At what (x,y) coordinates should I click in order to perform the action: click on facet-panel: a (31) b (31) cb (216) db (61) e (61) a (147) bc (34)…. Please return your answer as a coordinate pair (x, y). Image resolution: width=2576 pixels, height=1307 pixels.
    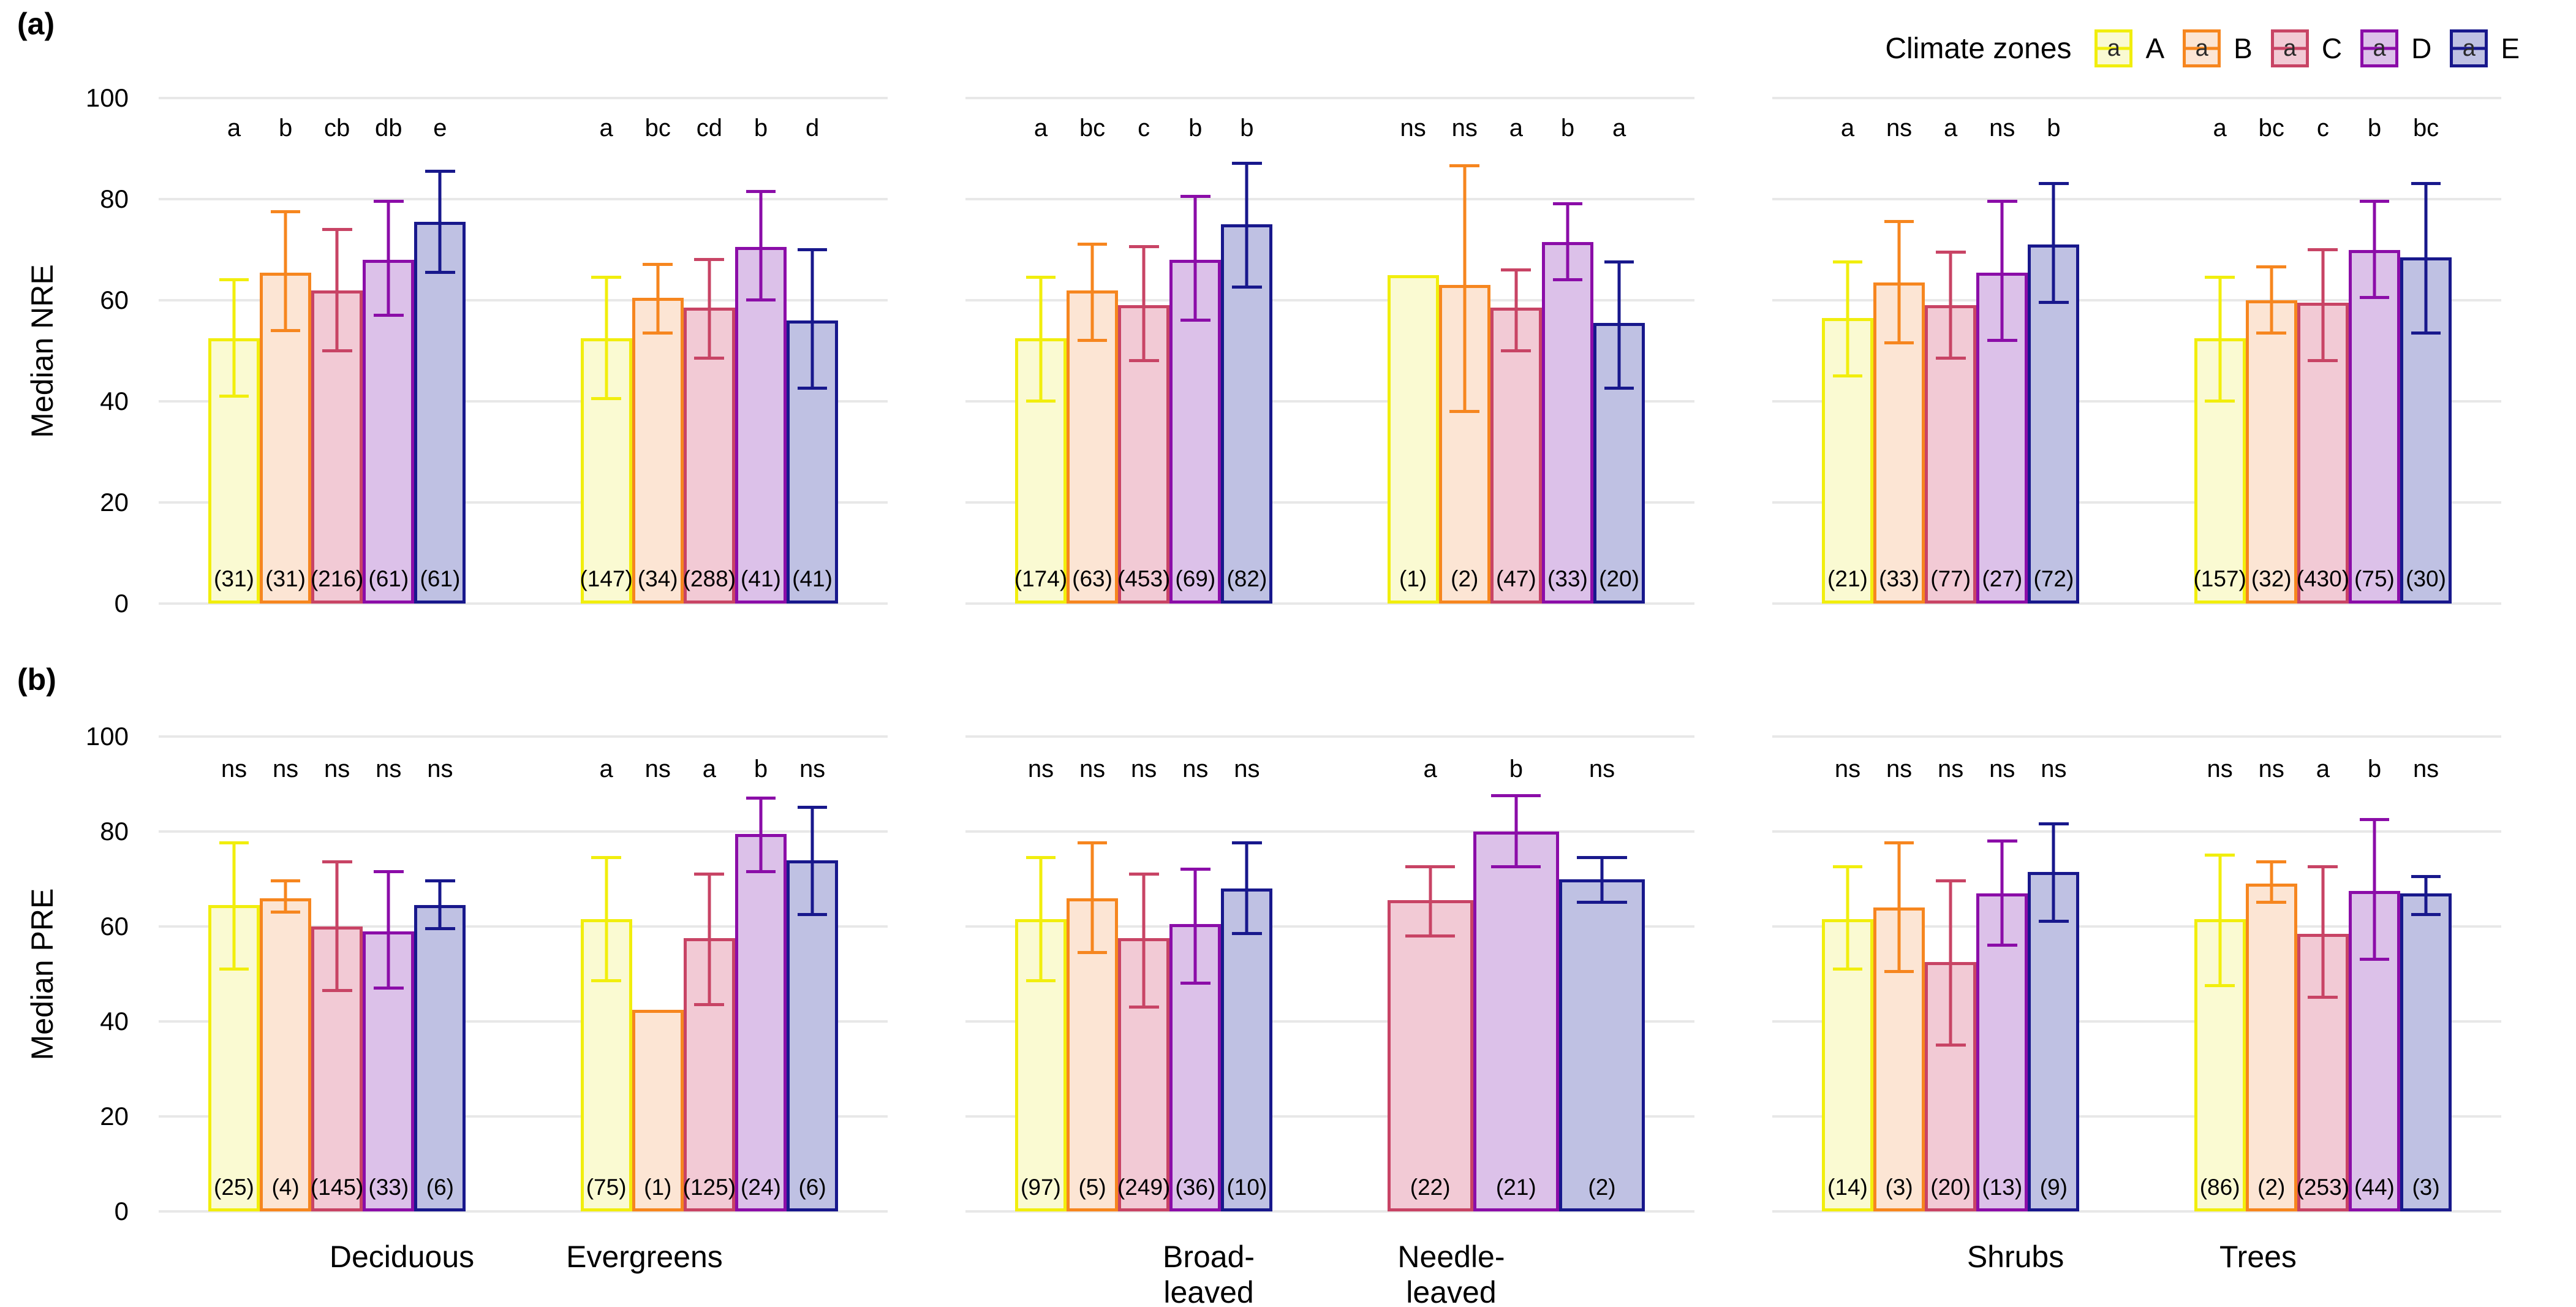
    Looking at the image, I should click on (523, 351).